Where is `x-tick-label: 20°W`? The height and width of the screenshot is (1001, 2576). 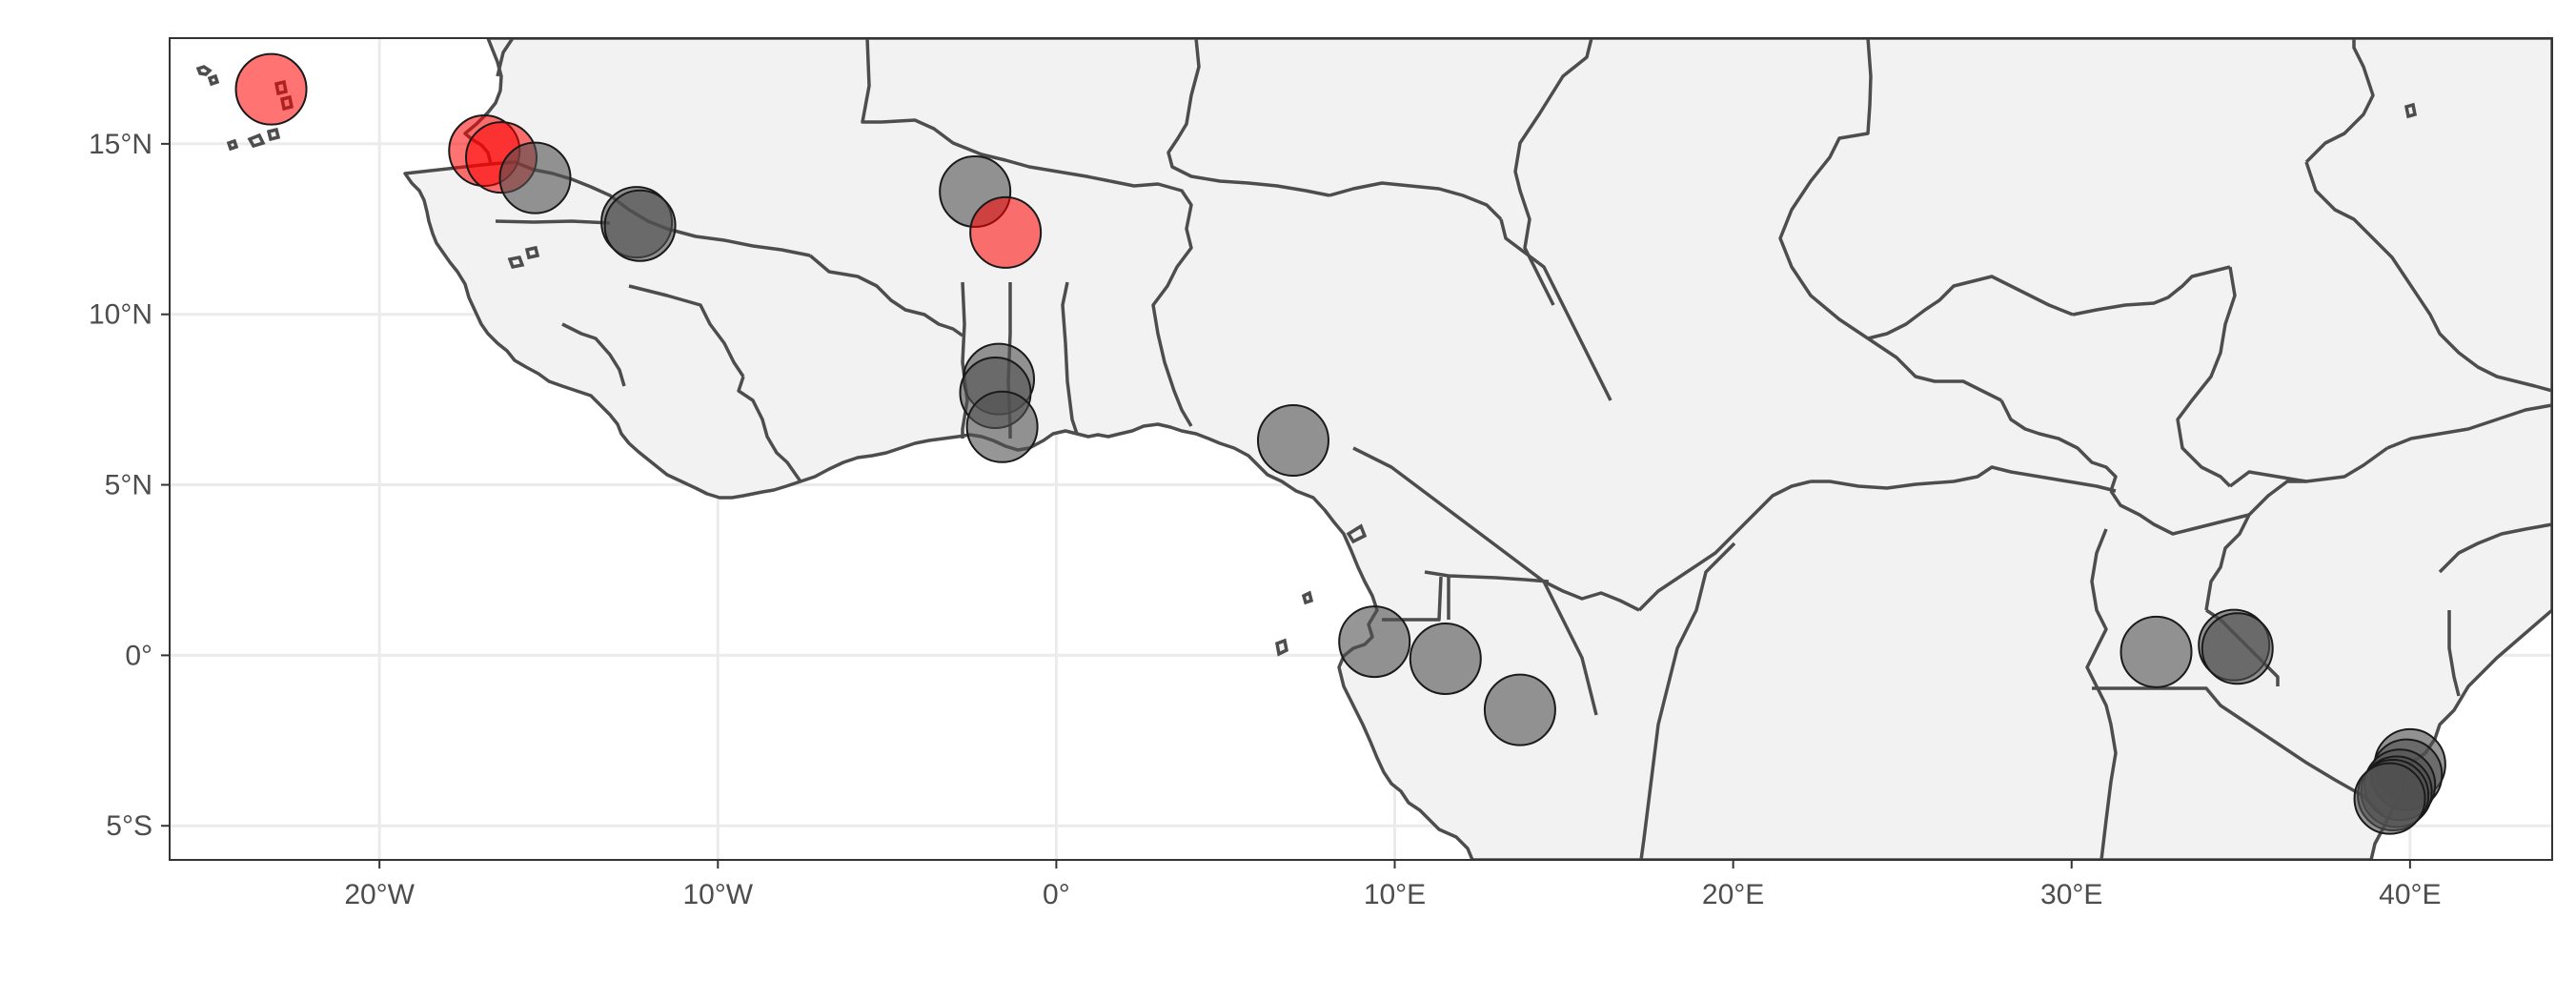
x-tick-label: 20°W is located at coordinates (380, 894).